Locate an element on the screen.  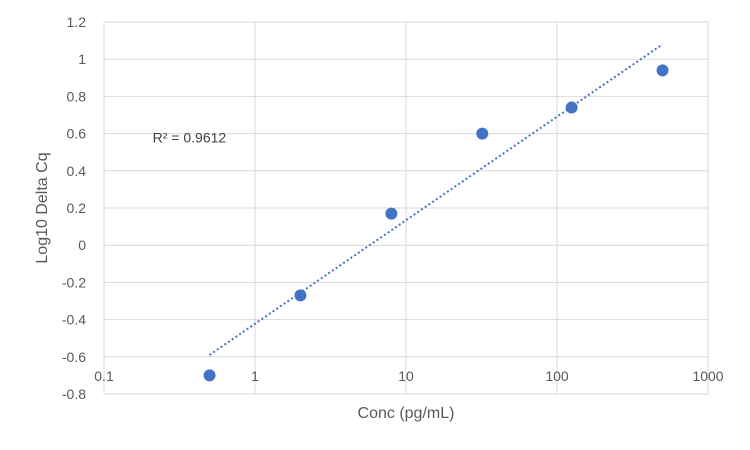
annotations: R² = 0.9612 is located at coordinates (190, 137).